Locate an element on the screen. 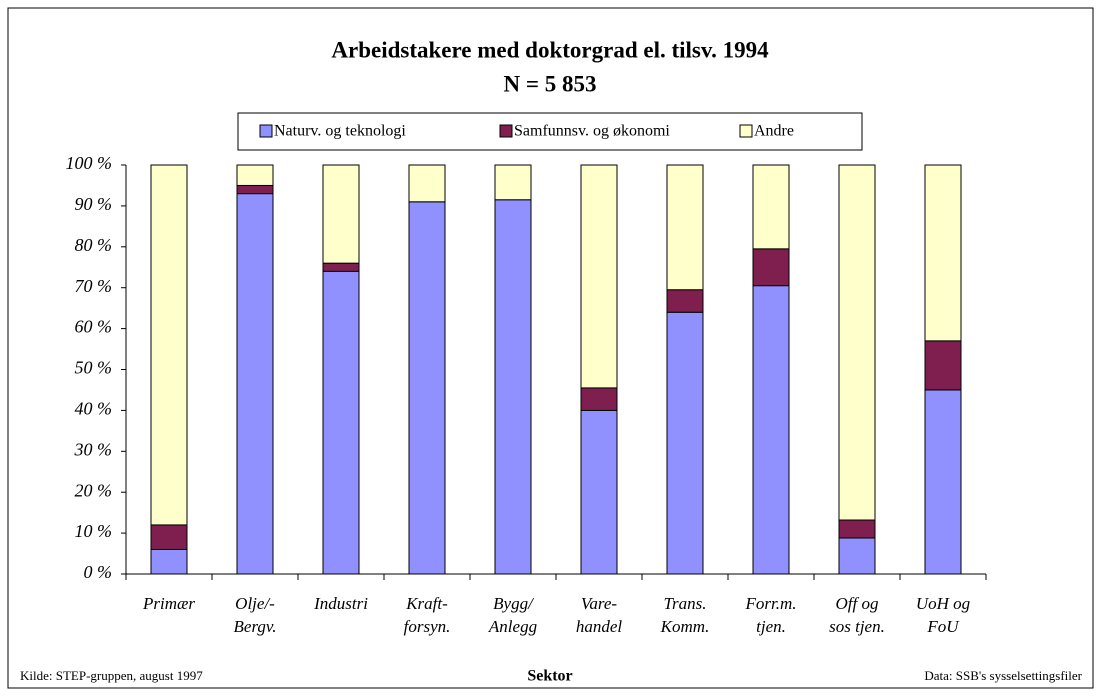 Image resolution: width=1103 pixels, height=696 pixels. y-tick-label: 90 % is located at coordinates (94, 204).